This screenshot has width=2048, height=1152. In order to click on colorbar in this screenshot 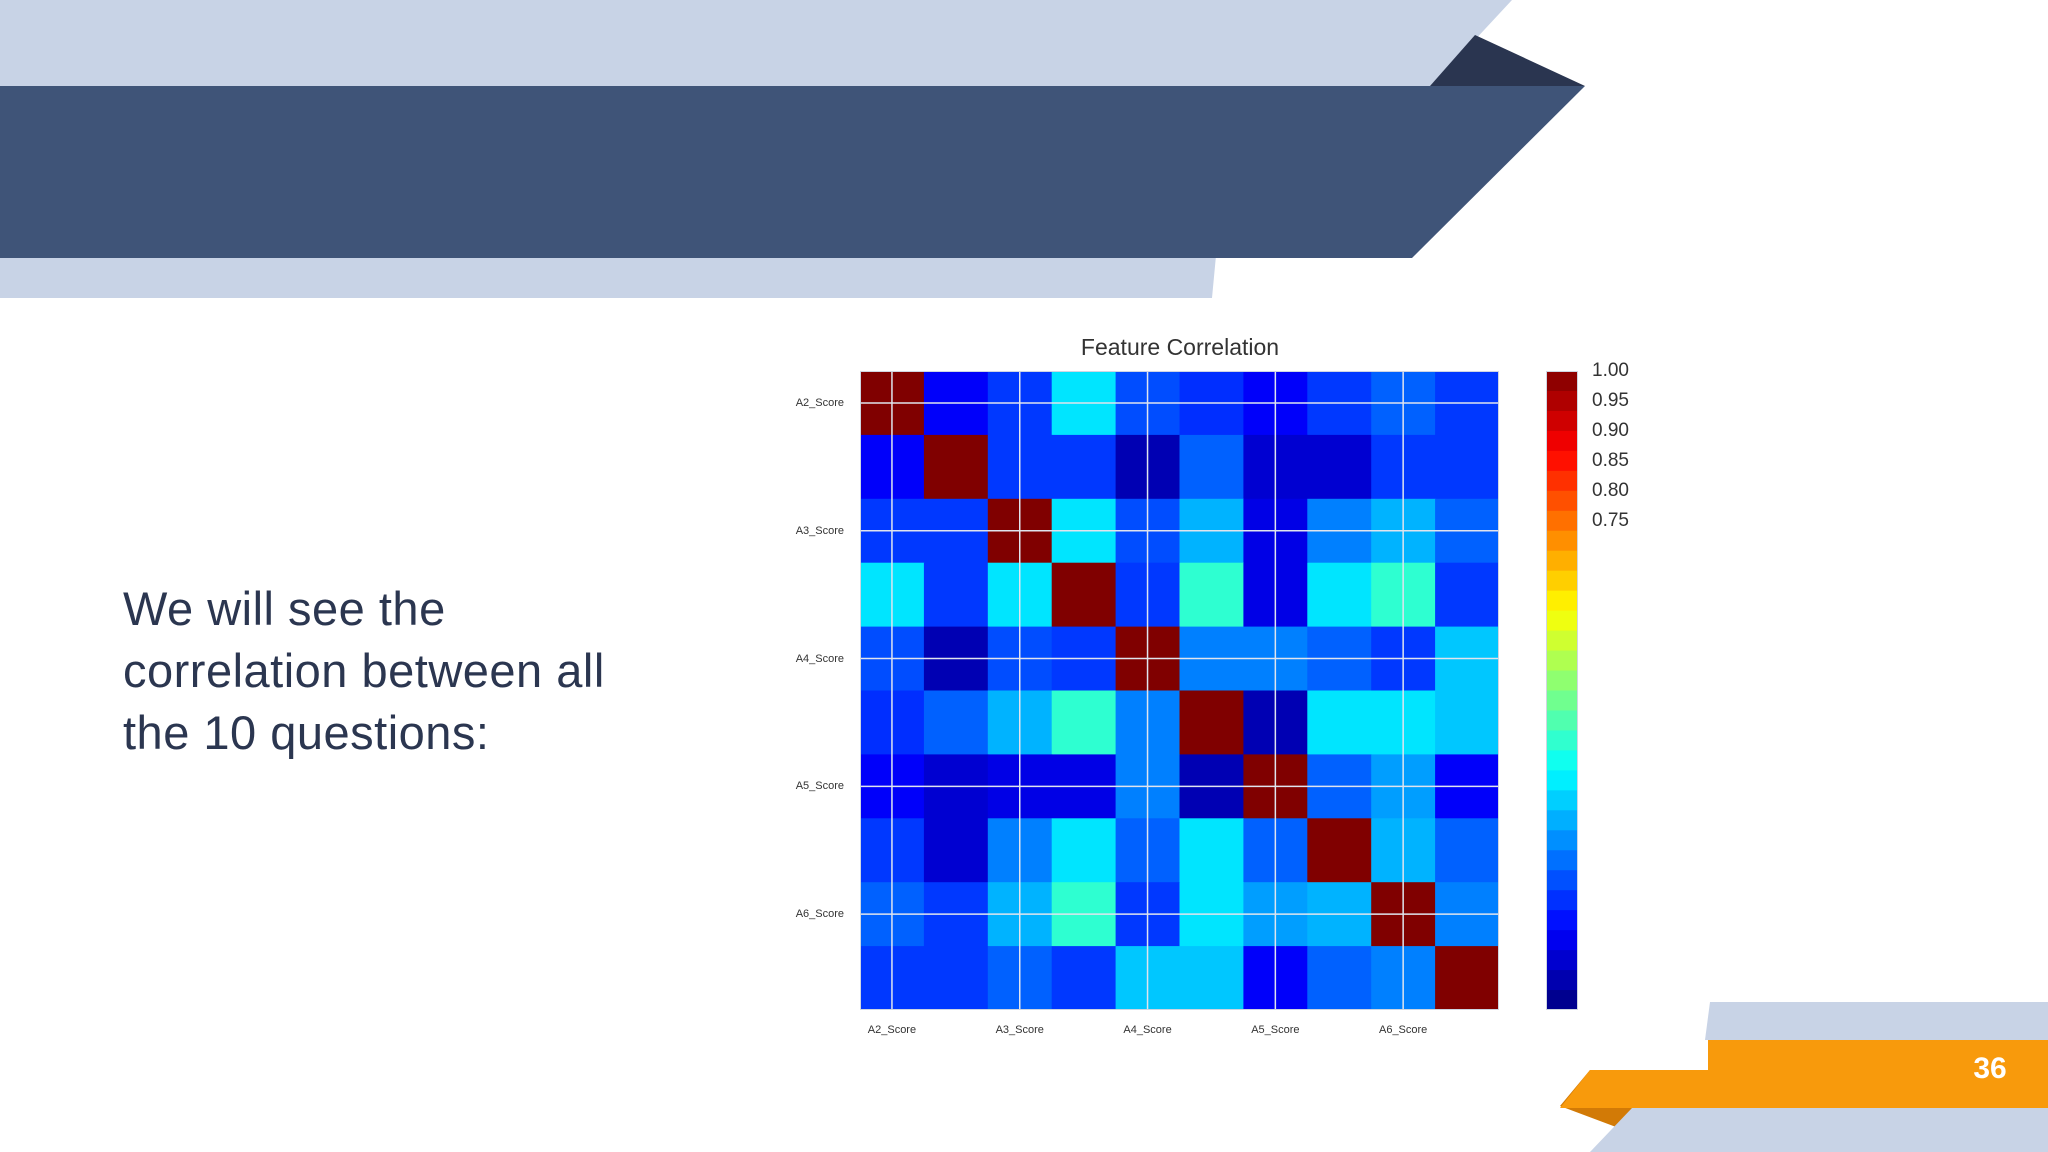, I will do `click(1562, 690)`.